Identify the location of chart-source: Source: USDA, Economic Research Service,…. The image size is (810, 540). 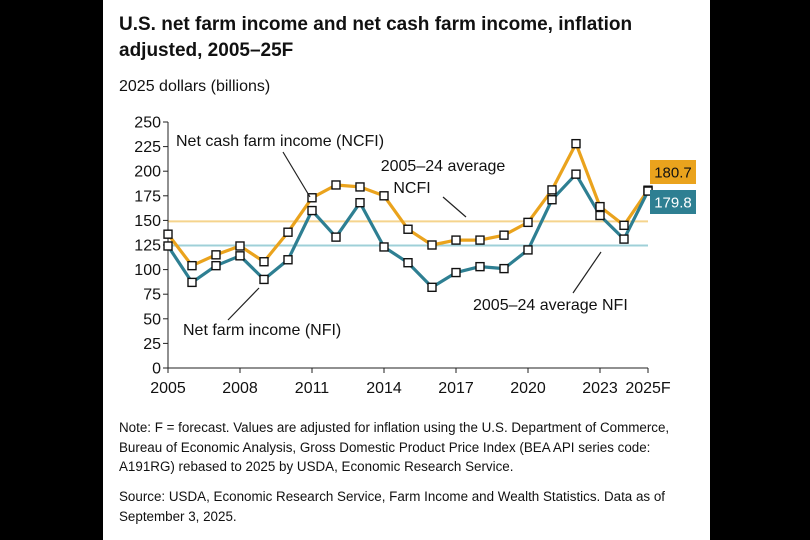
(392, 506).